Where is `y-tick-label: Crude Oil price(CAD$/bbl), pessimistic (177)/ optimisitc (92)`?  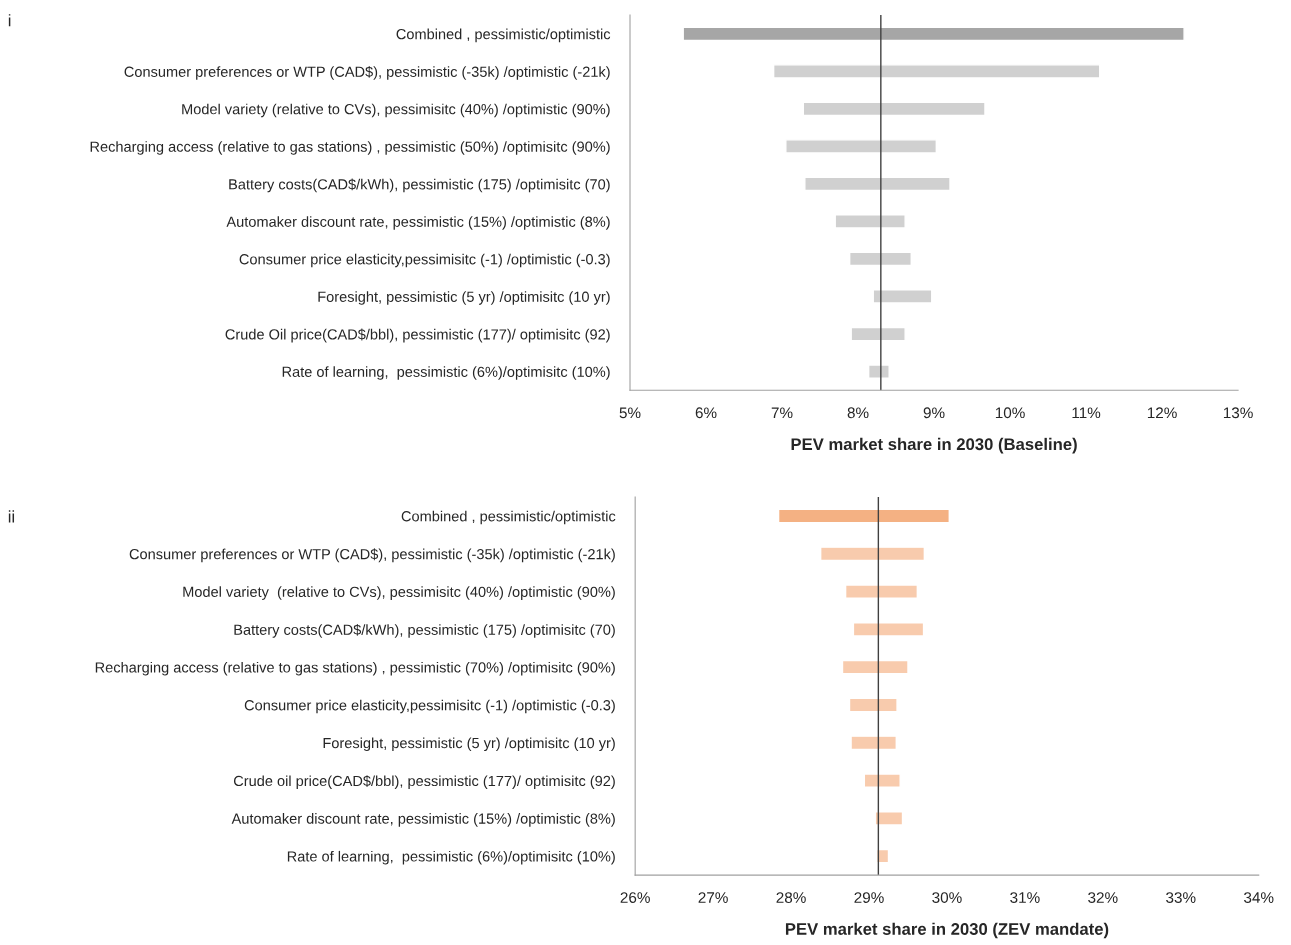
y-tick-label: Crude Oil price(CAD$/bbl), pessimistic (177)/ optimisitc (92) is located at coordinates (417, 335).